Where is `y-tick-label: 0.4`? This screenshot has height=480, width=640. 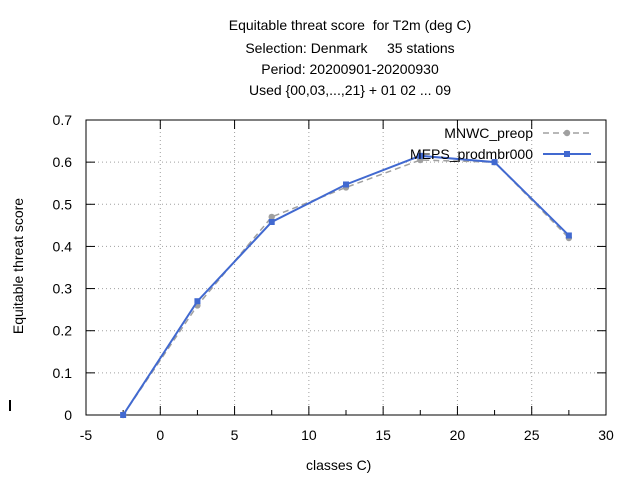
y-tick-label: 0.4 is located at coordinates (63, 246).